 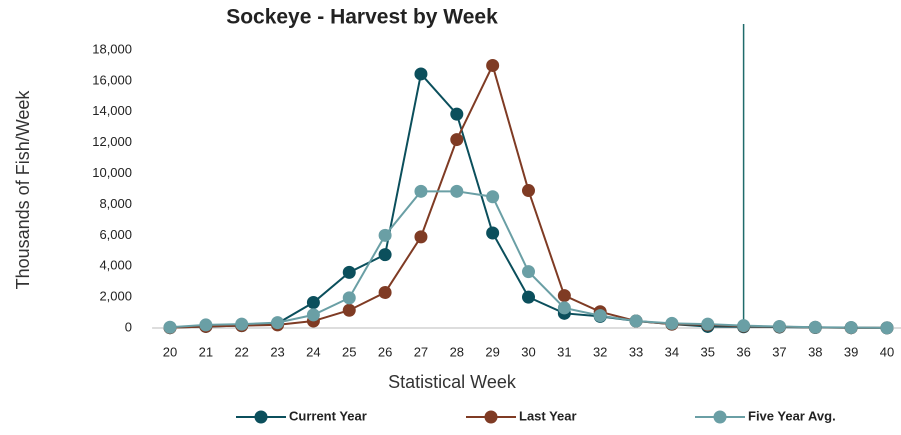 What do you see at coordinates (328, 415) in the screenshot?
I see `legend-label: Current Year` at bounding box center [328, 415].